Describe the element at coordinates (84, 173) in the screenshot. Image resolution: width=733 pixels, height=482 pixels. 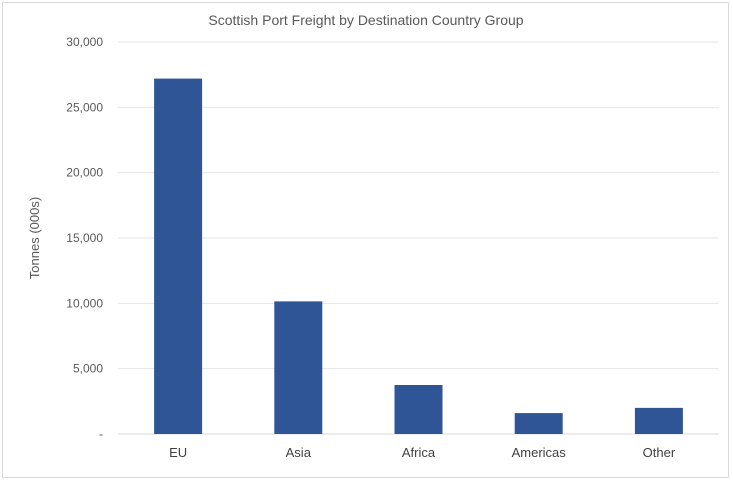
I see `y-tick-label: 20,000` at that location.